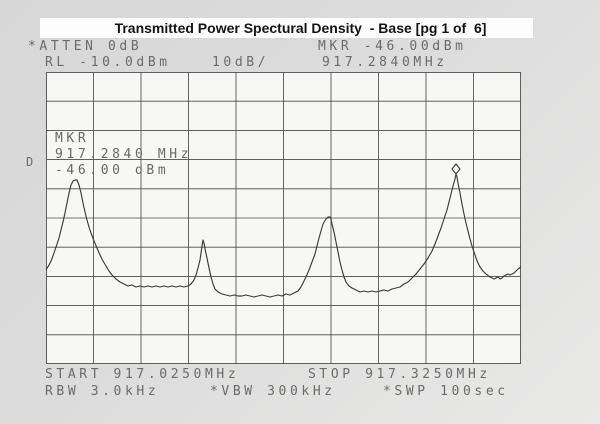 This screenshot has width=600, height=424. What do you see at coordinates (124, 154) in the screenshot?
I see `marker-box-frequency: 917.2840 MHz` at bounding box center [124, 154].